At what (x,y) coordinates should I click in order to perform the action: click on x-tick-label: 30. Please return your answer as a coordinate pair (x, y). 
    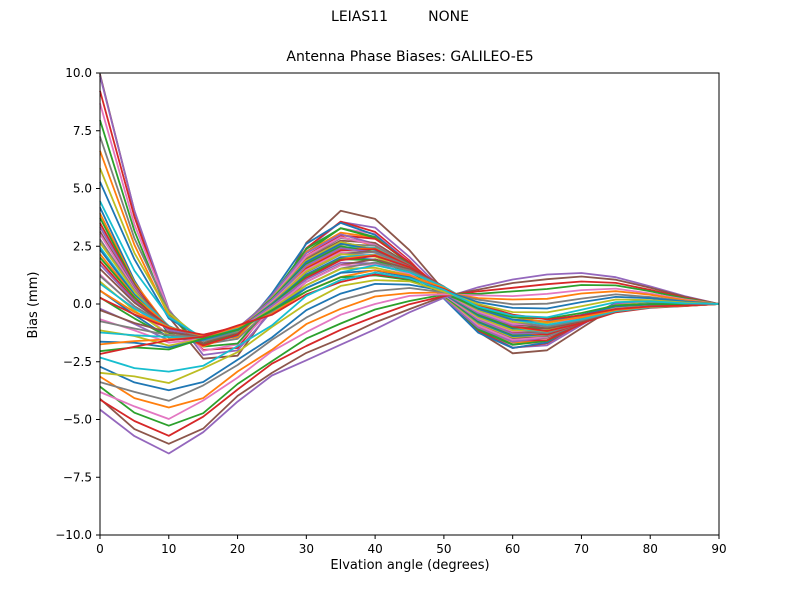
    Looking at the image, I should click on (306, 549).